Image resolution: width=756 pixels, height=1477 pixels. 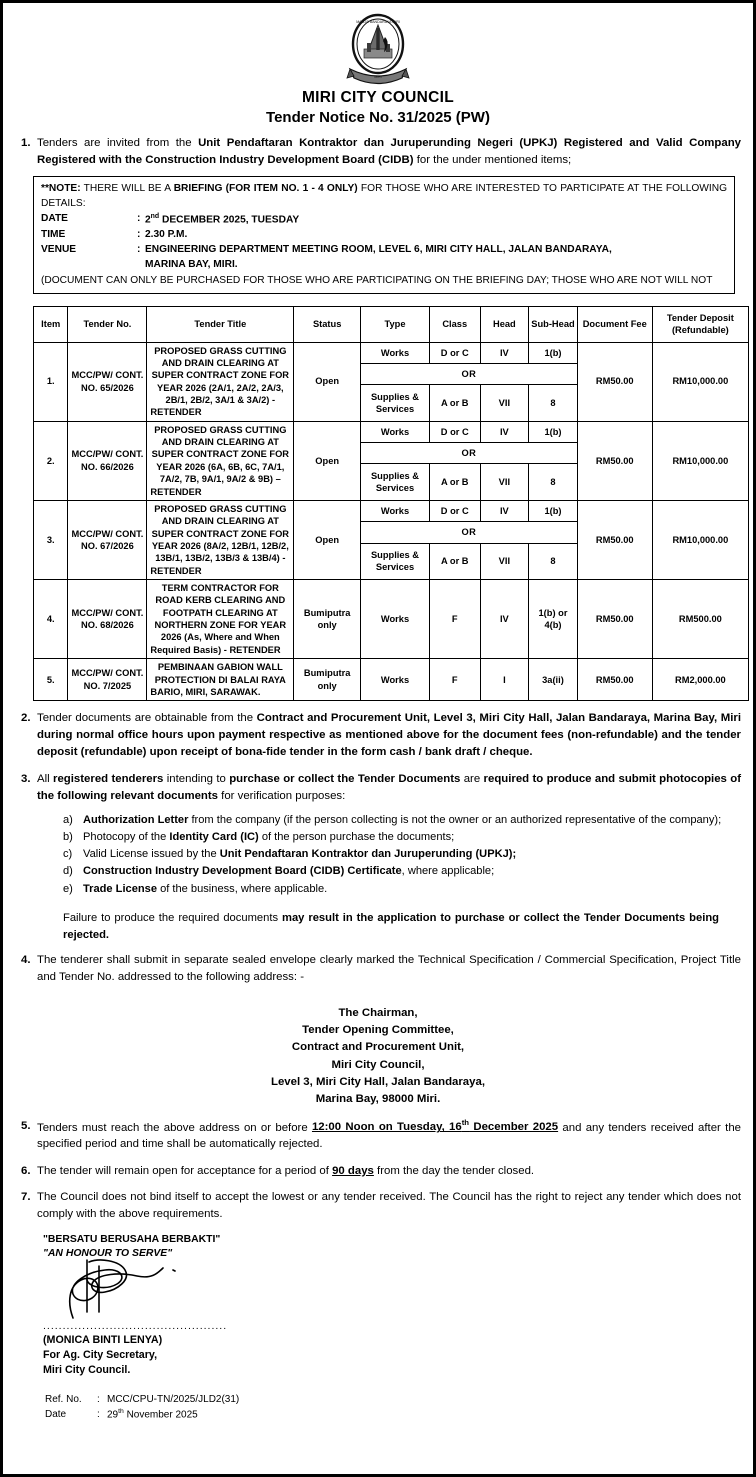 What do you see at coordinates (229, 220) in the screenshot?
I see `briefing-date-rest: DECEMBER 2025, TUESDAY` at bounding box center [229, 220].